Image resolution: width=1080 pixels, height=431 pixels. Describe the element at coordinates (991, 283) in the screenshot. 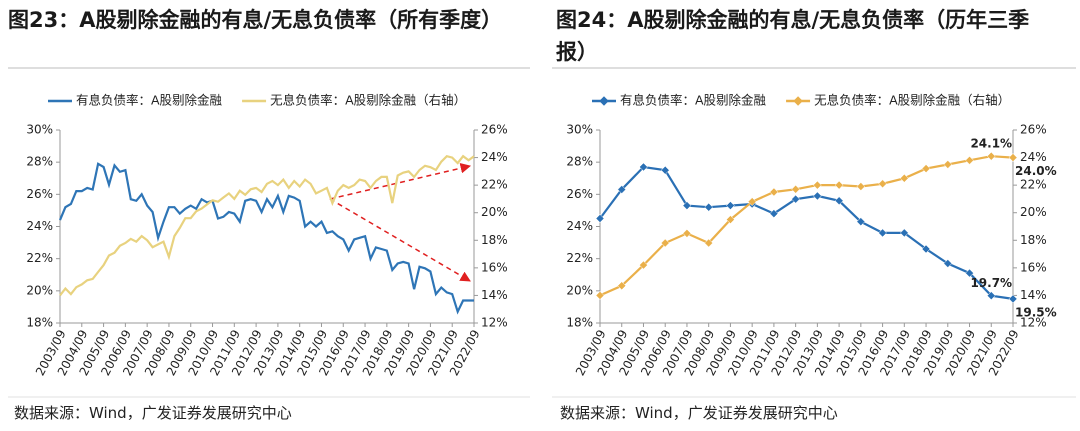

I see `value-label: 19.7%` at that location.